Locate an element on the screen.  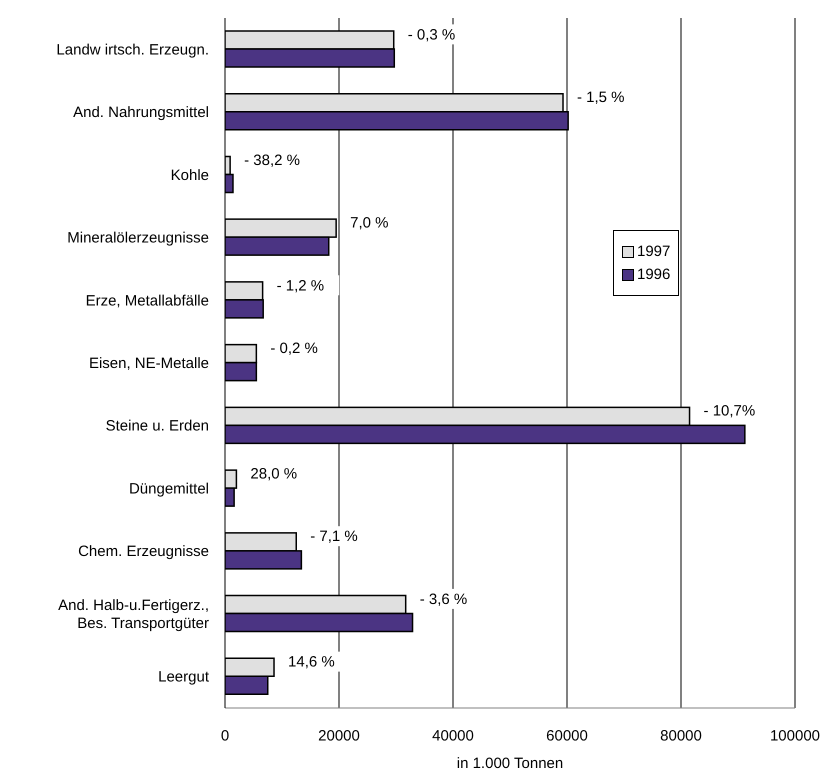
y-tick-label: Chem. Erzeugnisse is located at coordinates (143, 551).